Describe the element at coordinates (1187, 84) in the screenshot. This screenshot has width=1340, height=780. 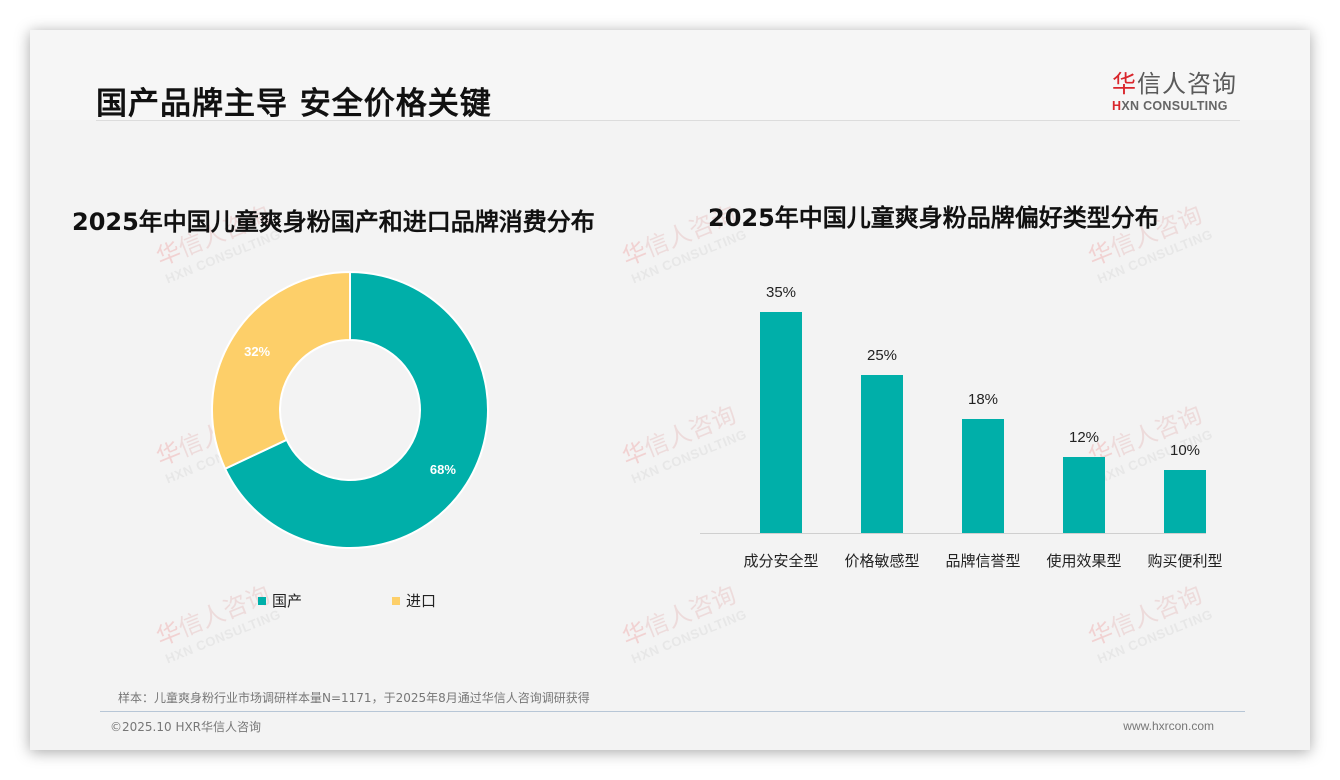
I see `logo-cn-rest: 信人咨询` at that location.